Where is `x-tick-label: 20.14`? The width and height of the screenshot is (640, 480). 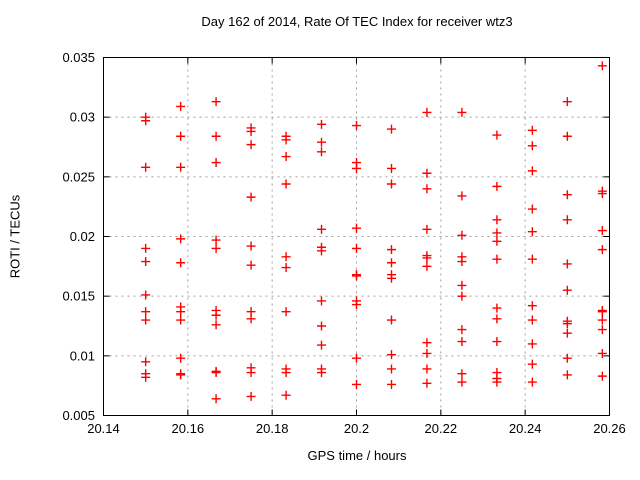 x-tick-label: 20.14 is located at coordinates (103, 428).